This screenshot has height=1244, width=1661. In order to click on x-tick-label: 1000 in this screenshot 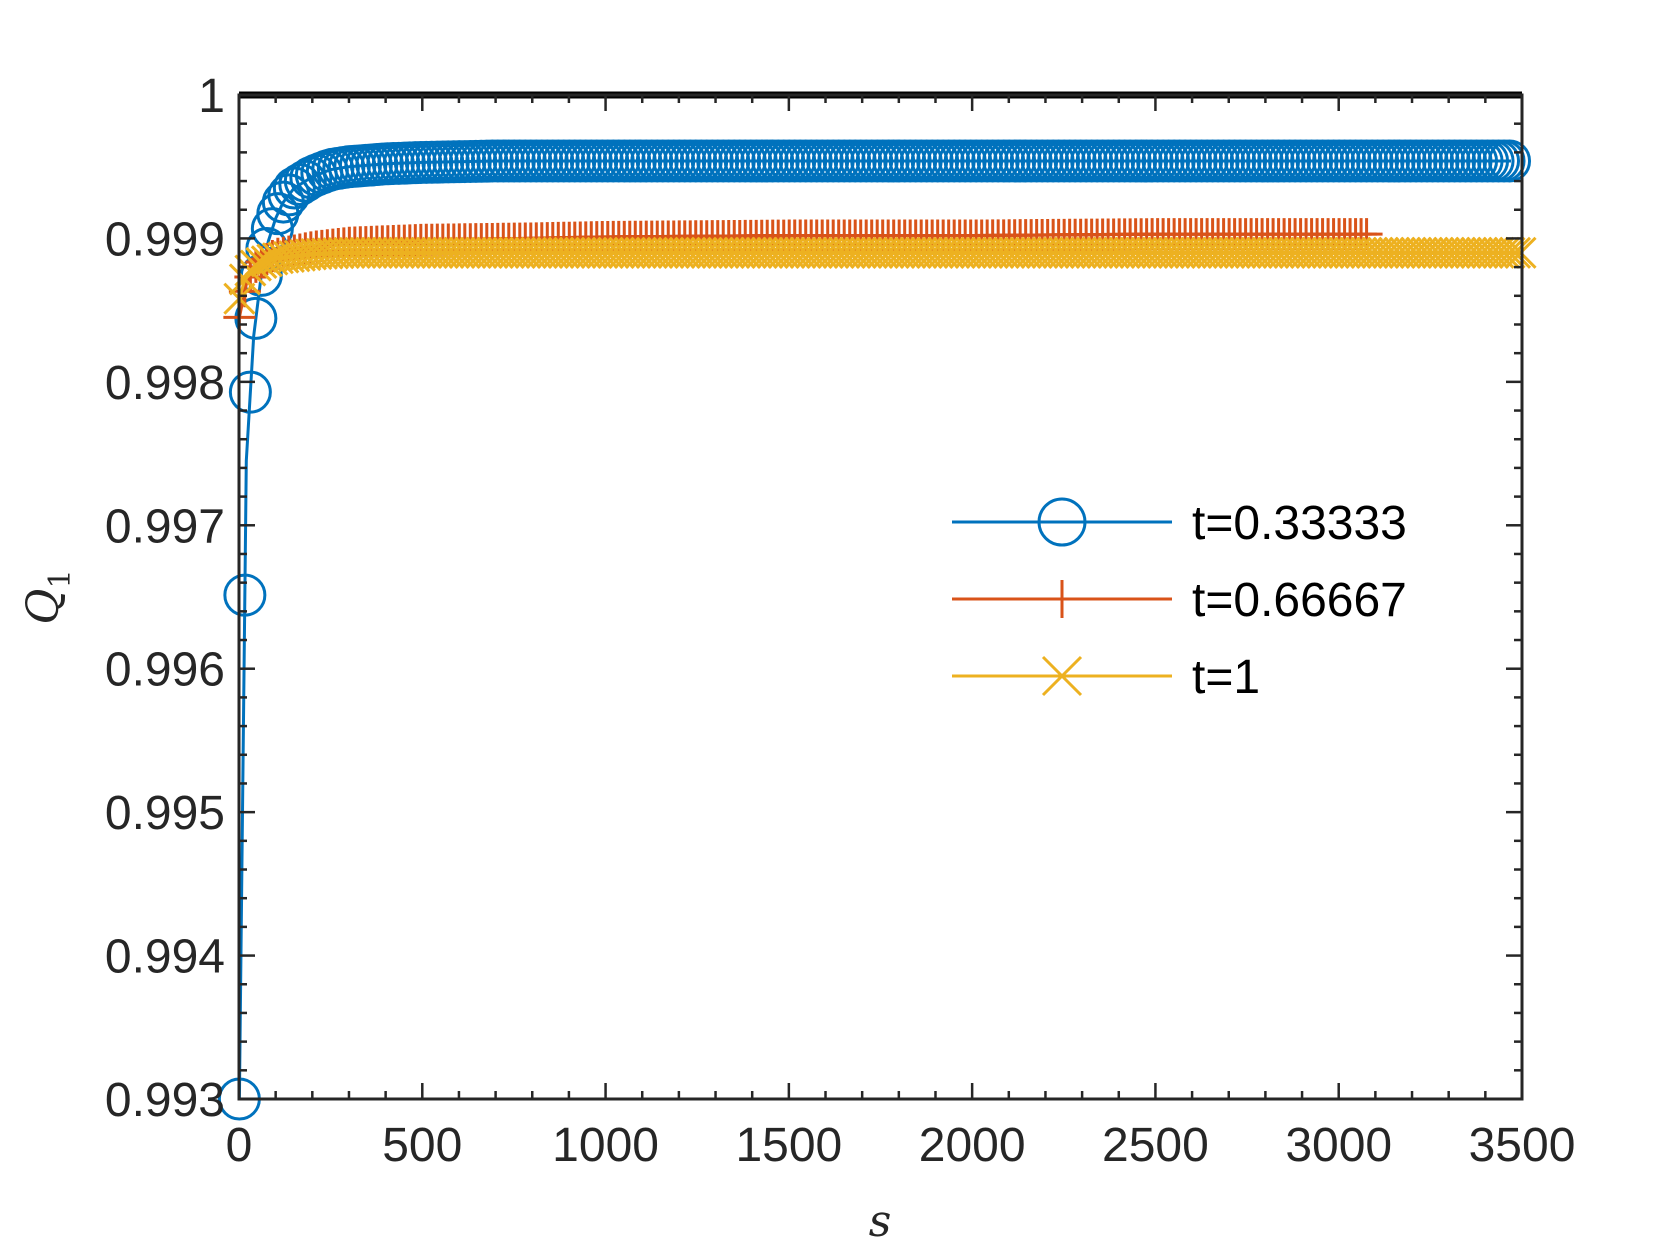, I will do `click(605, 1145)`.